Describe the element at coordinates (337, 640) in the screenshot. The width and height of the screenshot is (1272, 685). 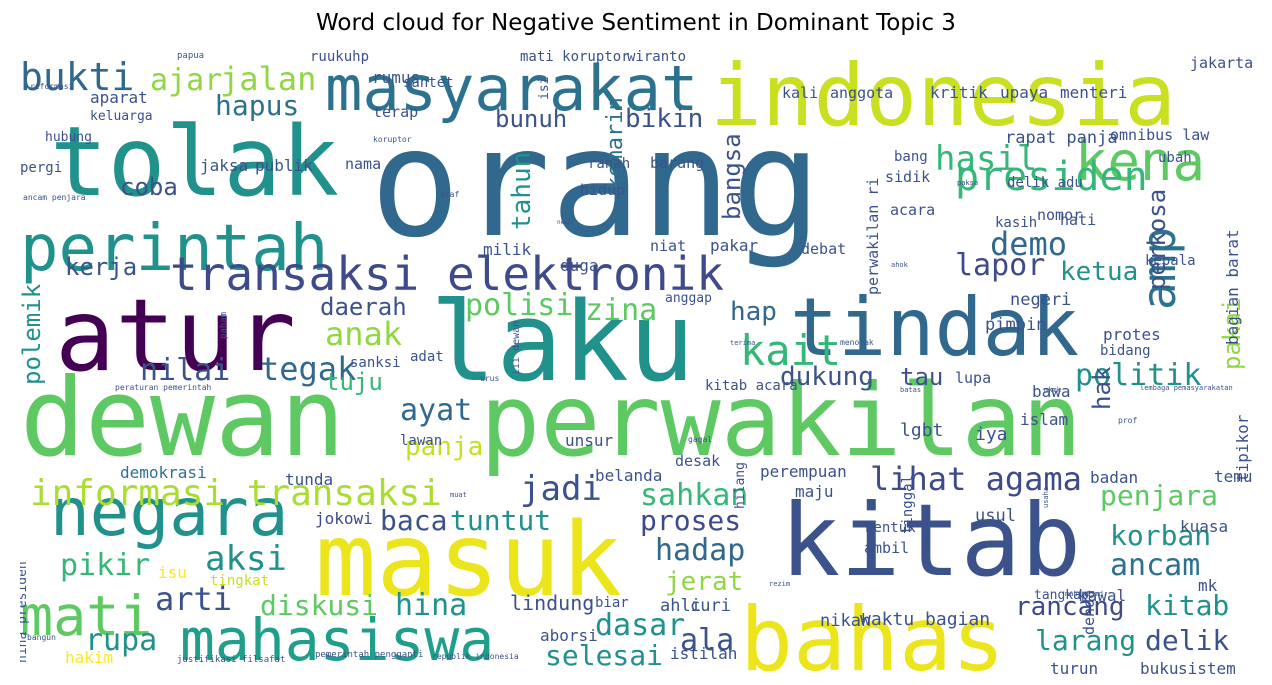
I see `word-mahasiswa: mahasiswa` at that location.